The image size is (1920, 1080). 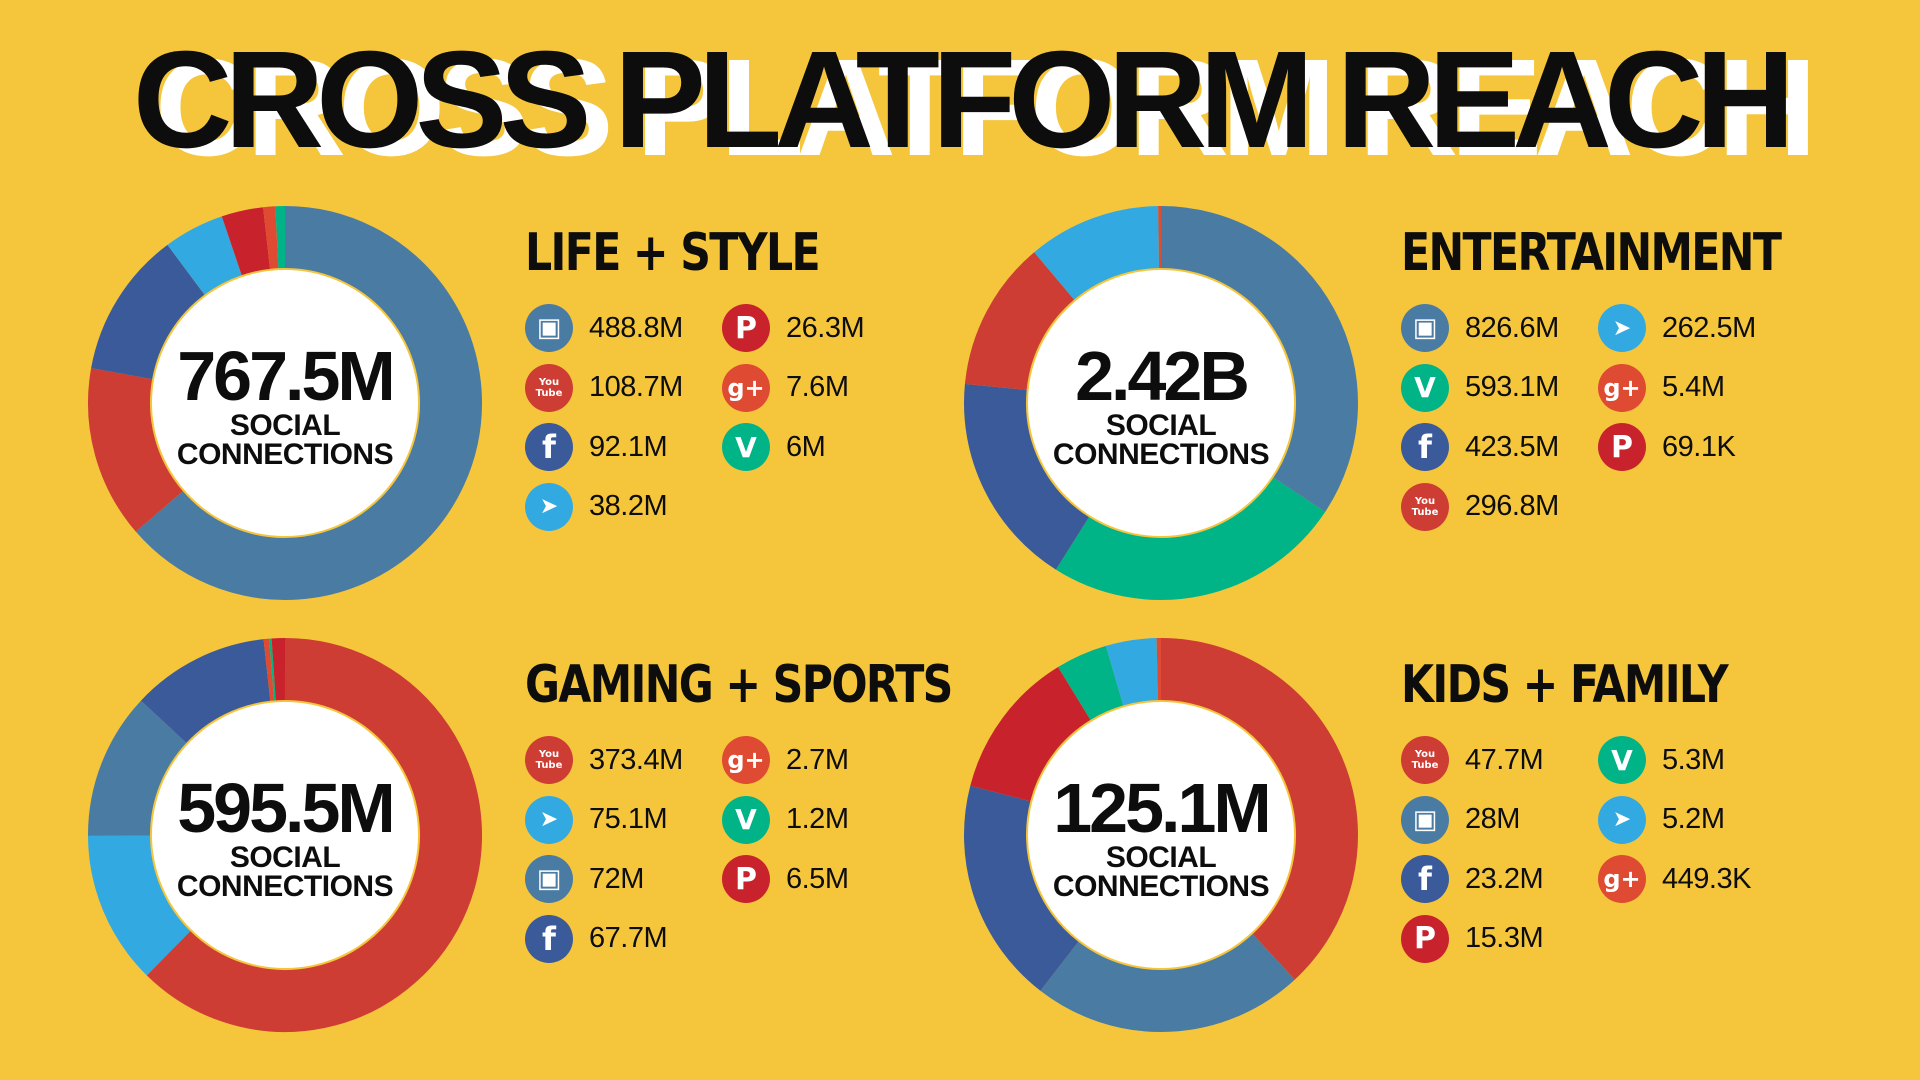 I want to click on stat-twitter: ➤ 75.1M, so click(x=596, y=820).